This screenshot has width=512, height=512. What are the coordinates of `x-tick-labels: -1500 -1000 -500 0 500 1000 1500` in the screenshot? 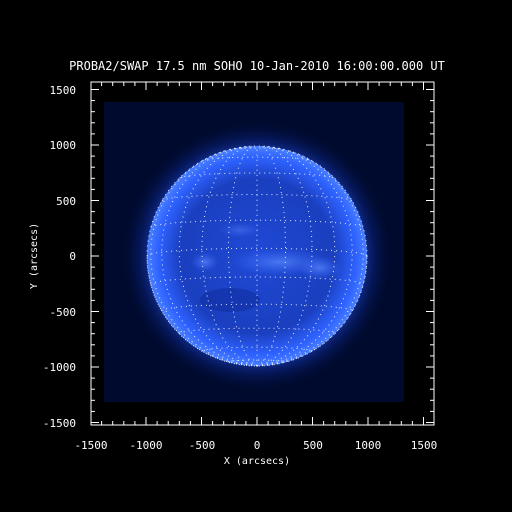 It's located at (255, 445).